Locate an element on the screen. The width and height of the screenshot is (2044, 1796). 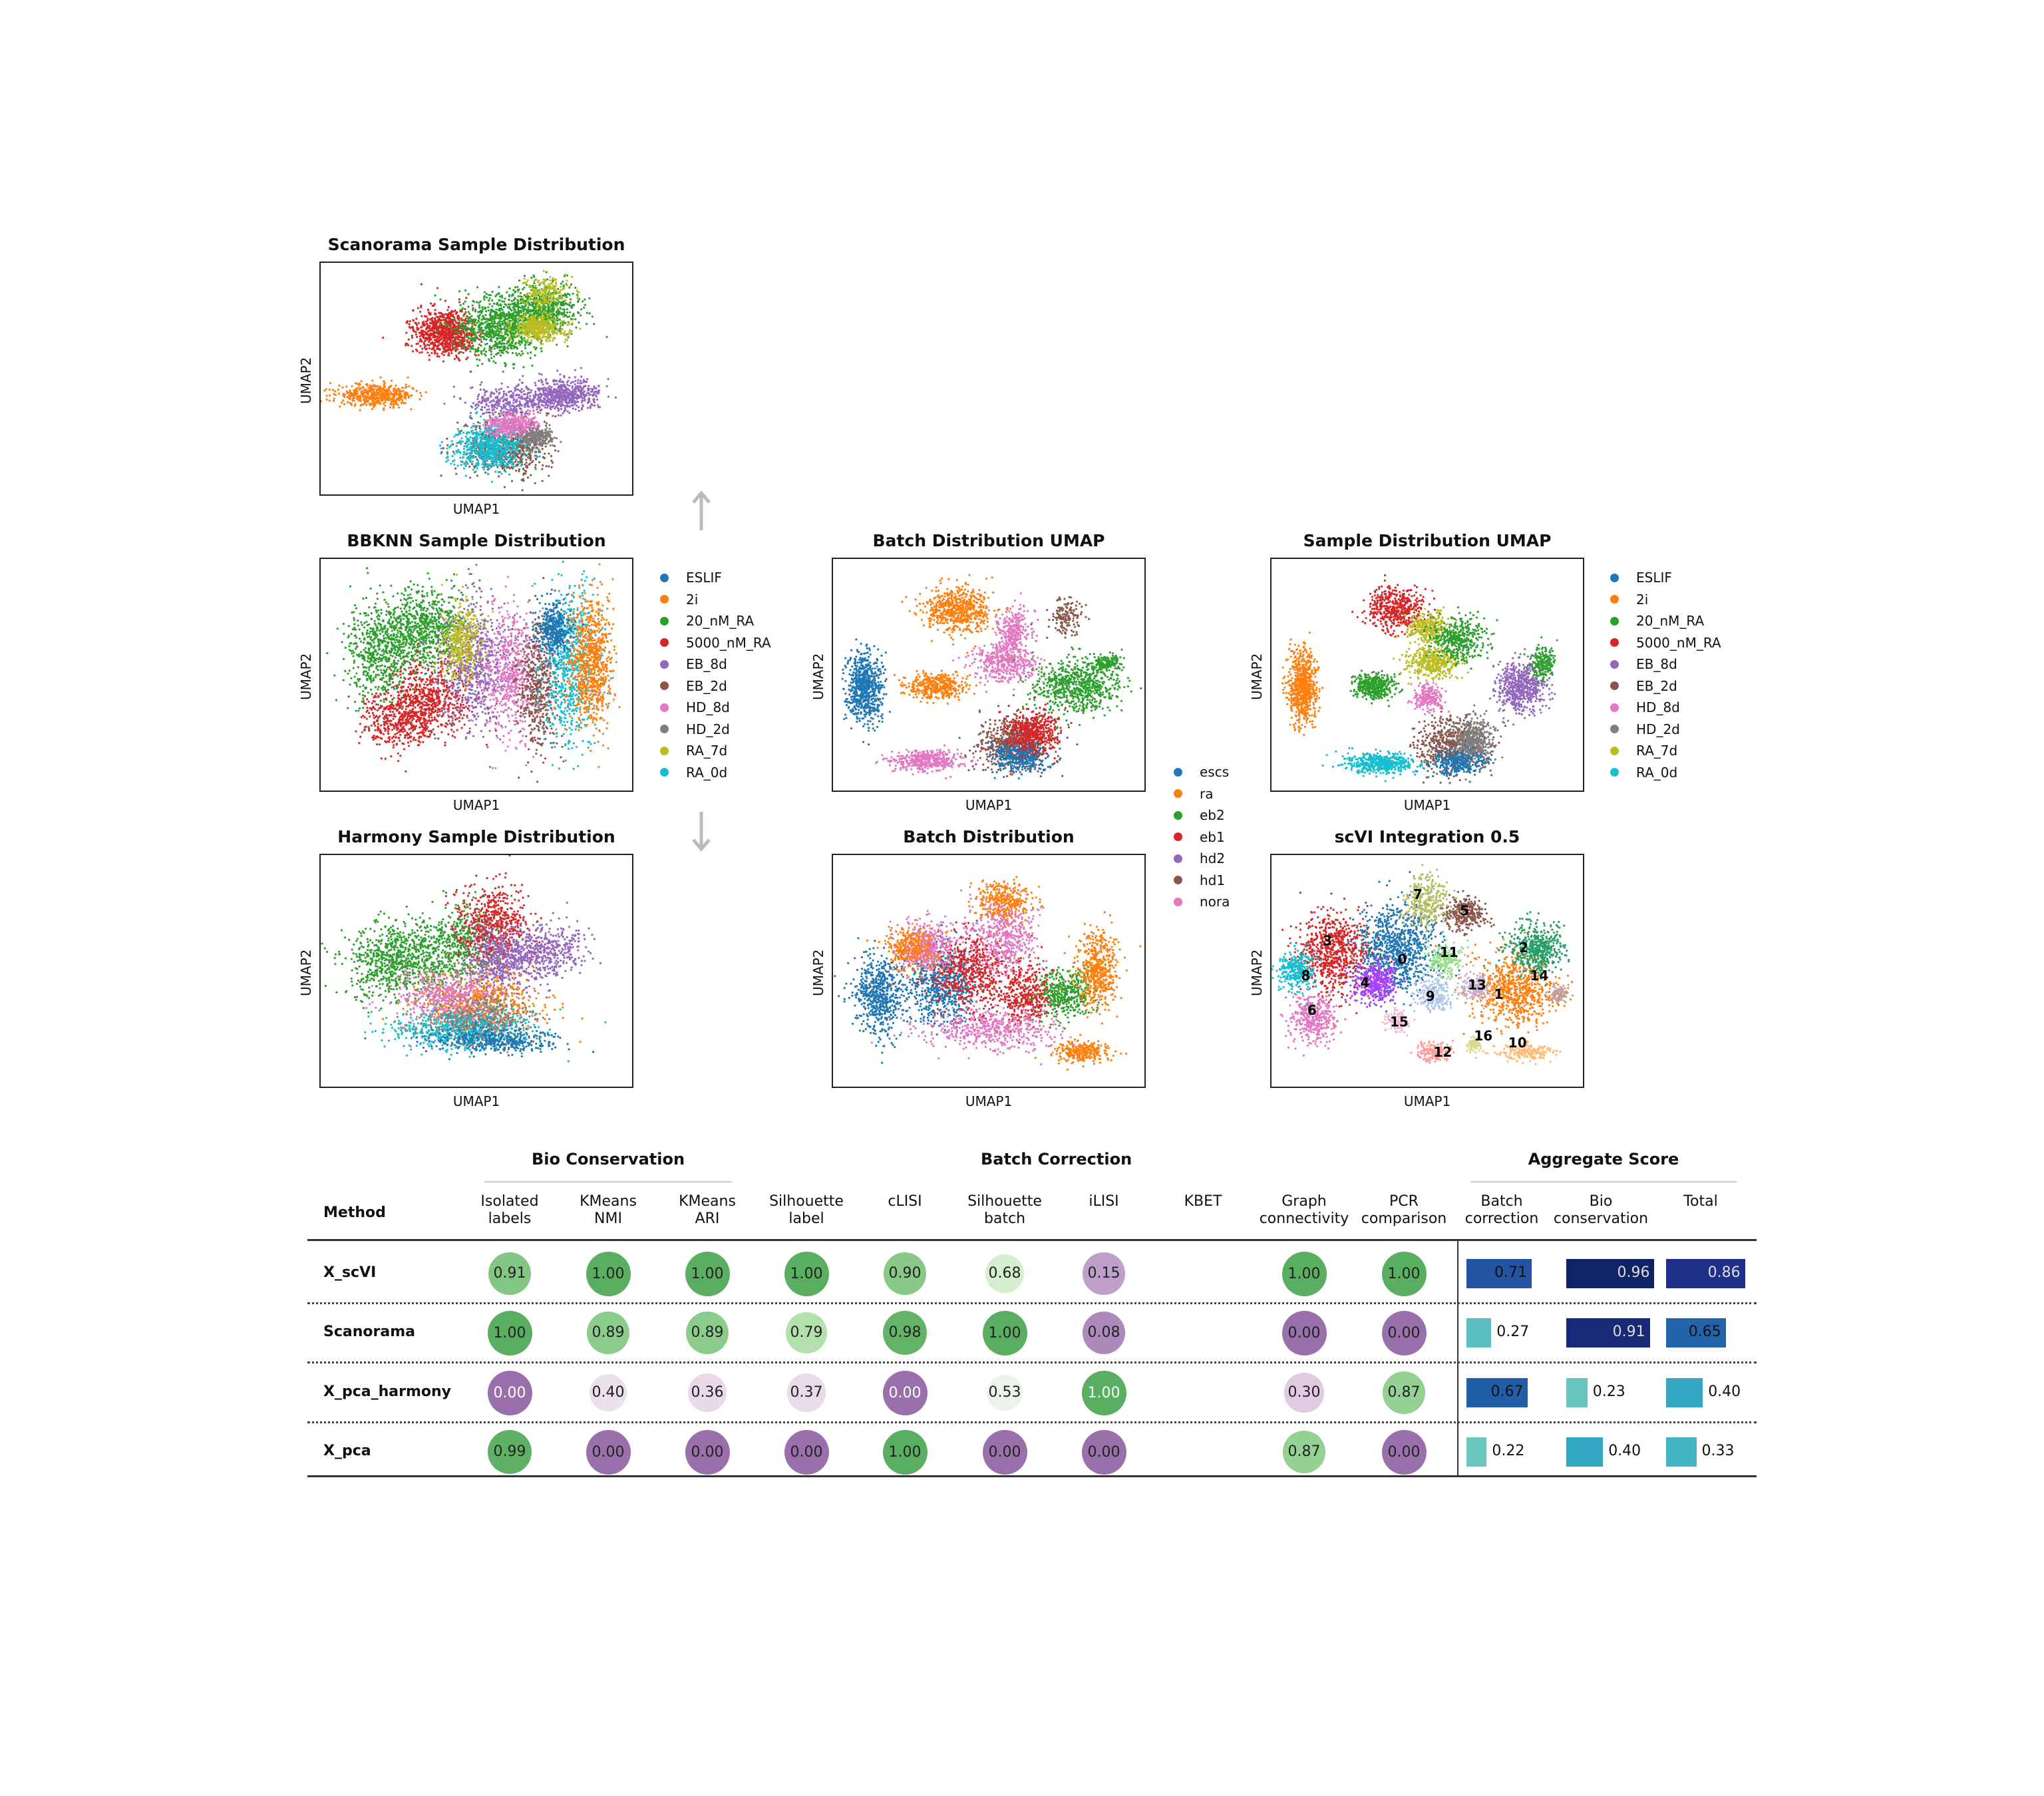
legend-item: RA_7d is located at coordinates (715, 751).